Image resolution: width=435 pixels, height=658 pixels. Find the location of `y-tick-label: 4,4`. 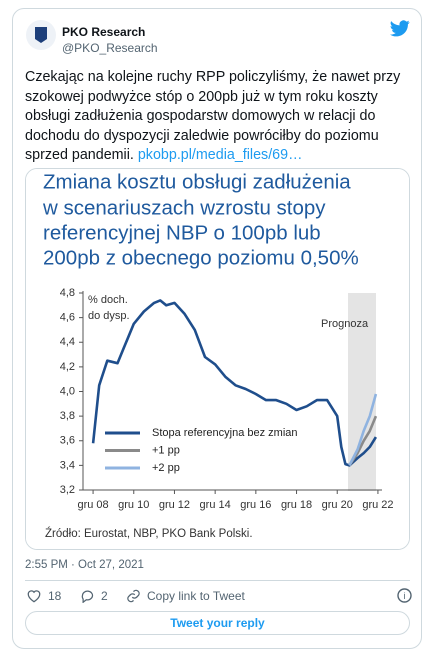

y-tick-label: 4,4 is located at coordinates (67, 342).